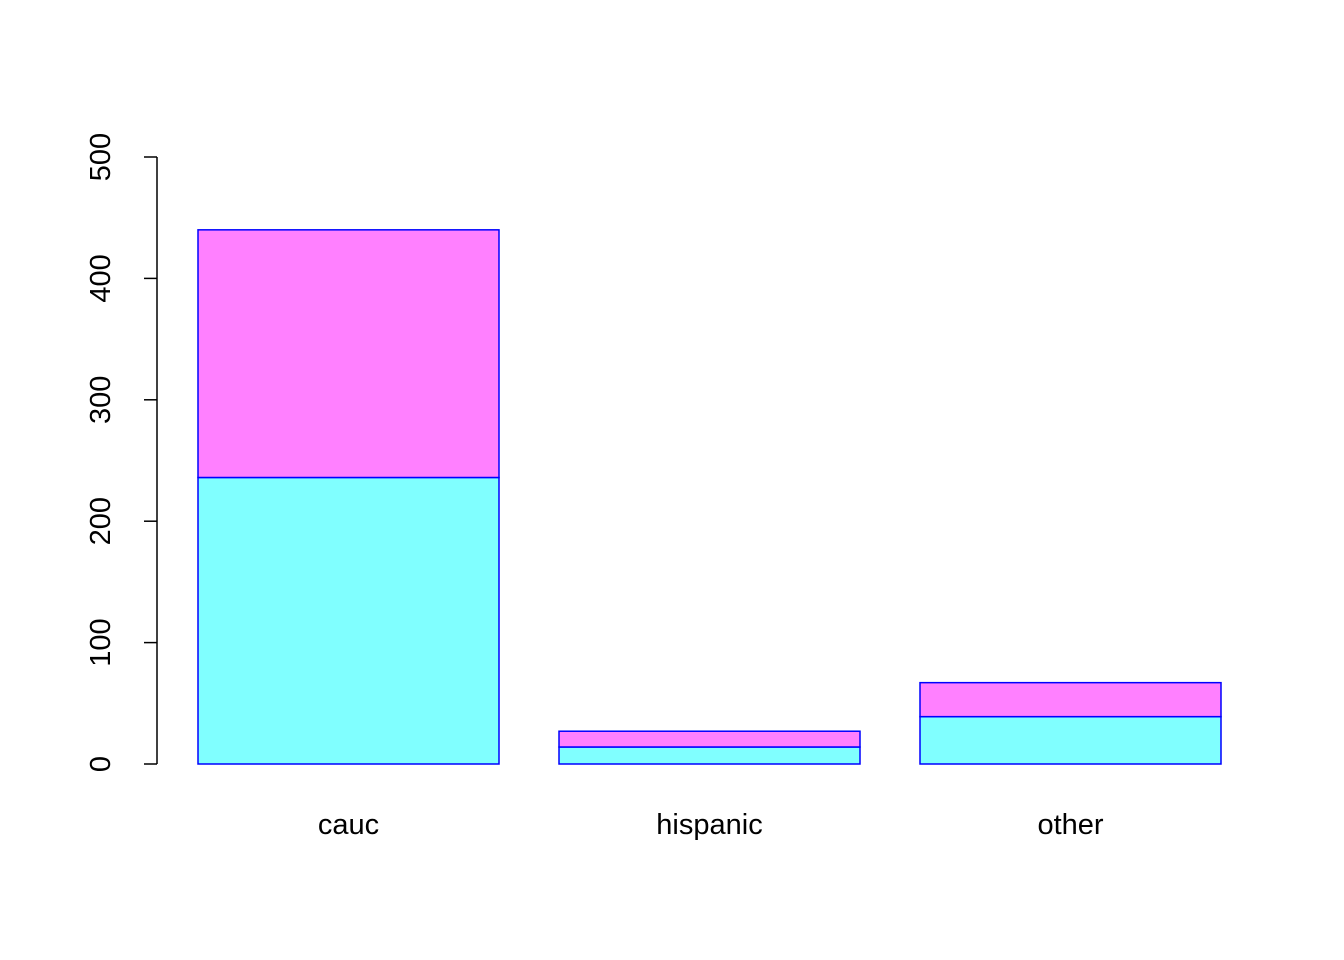 This screenshot has width=1344, height=960. Describe the element at coordinates (101, 642) in the screenshot. I see `y-tick-label: 100` at that location.